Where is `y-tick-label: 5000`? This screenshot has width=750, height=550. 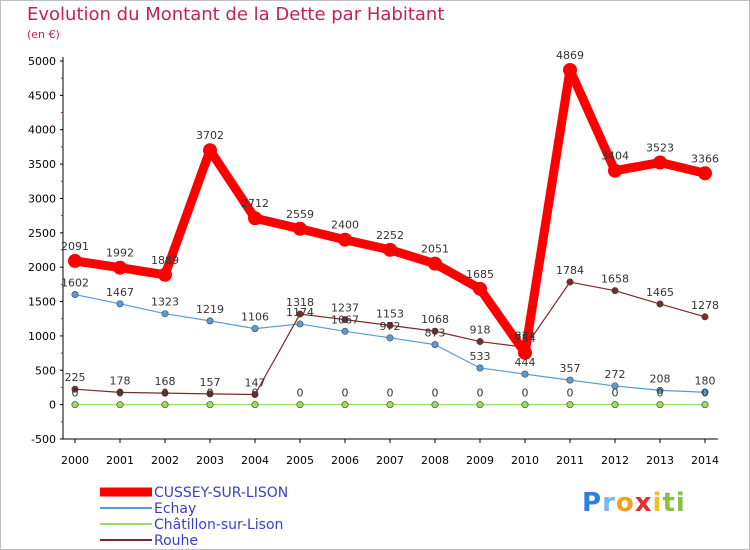 y-tick-label: 5000 is located at coordinates (42, 61).